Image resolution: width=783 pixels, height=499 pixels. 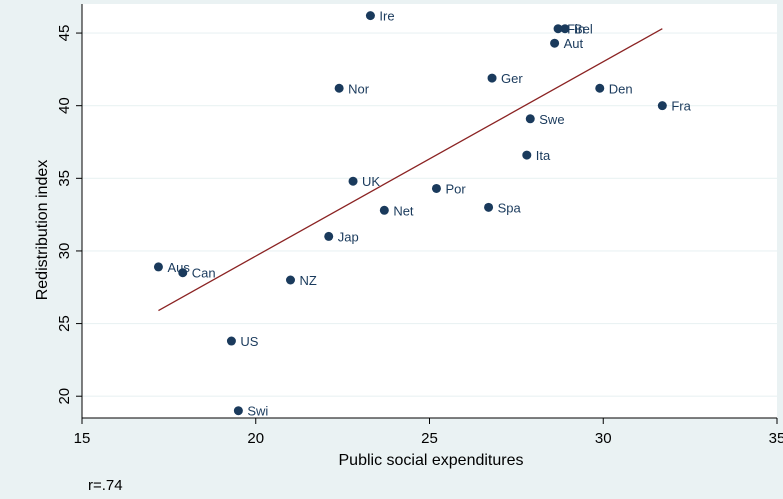 I want to click on correlation-annotation: r=.74, so click(x=105, y=485).